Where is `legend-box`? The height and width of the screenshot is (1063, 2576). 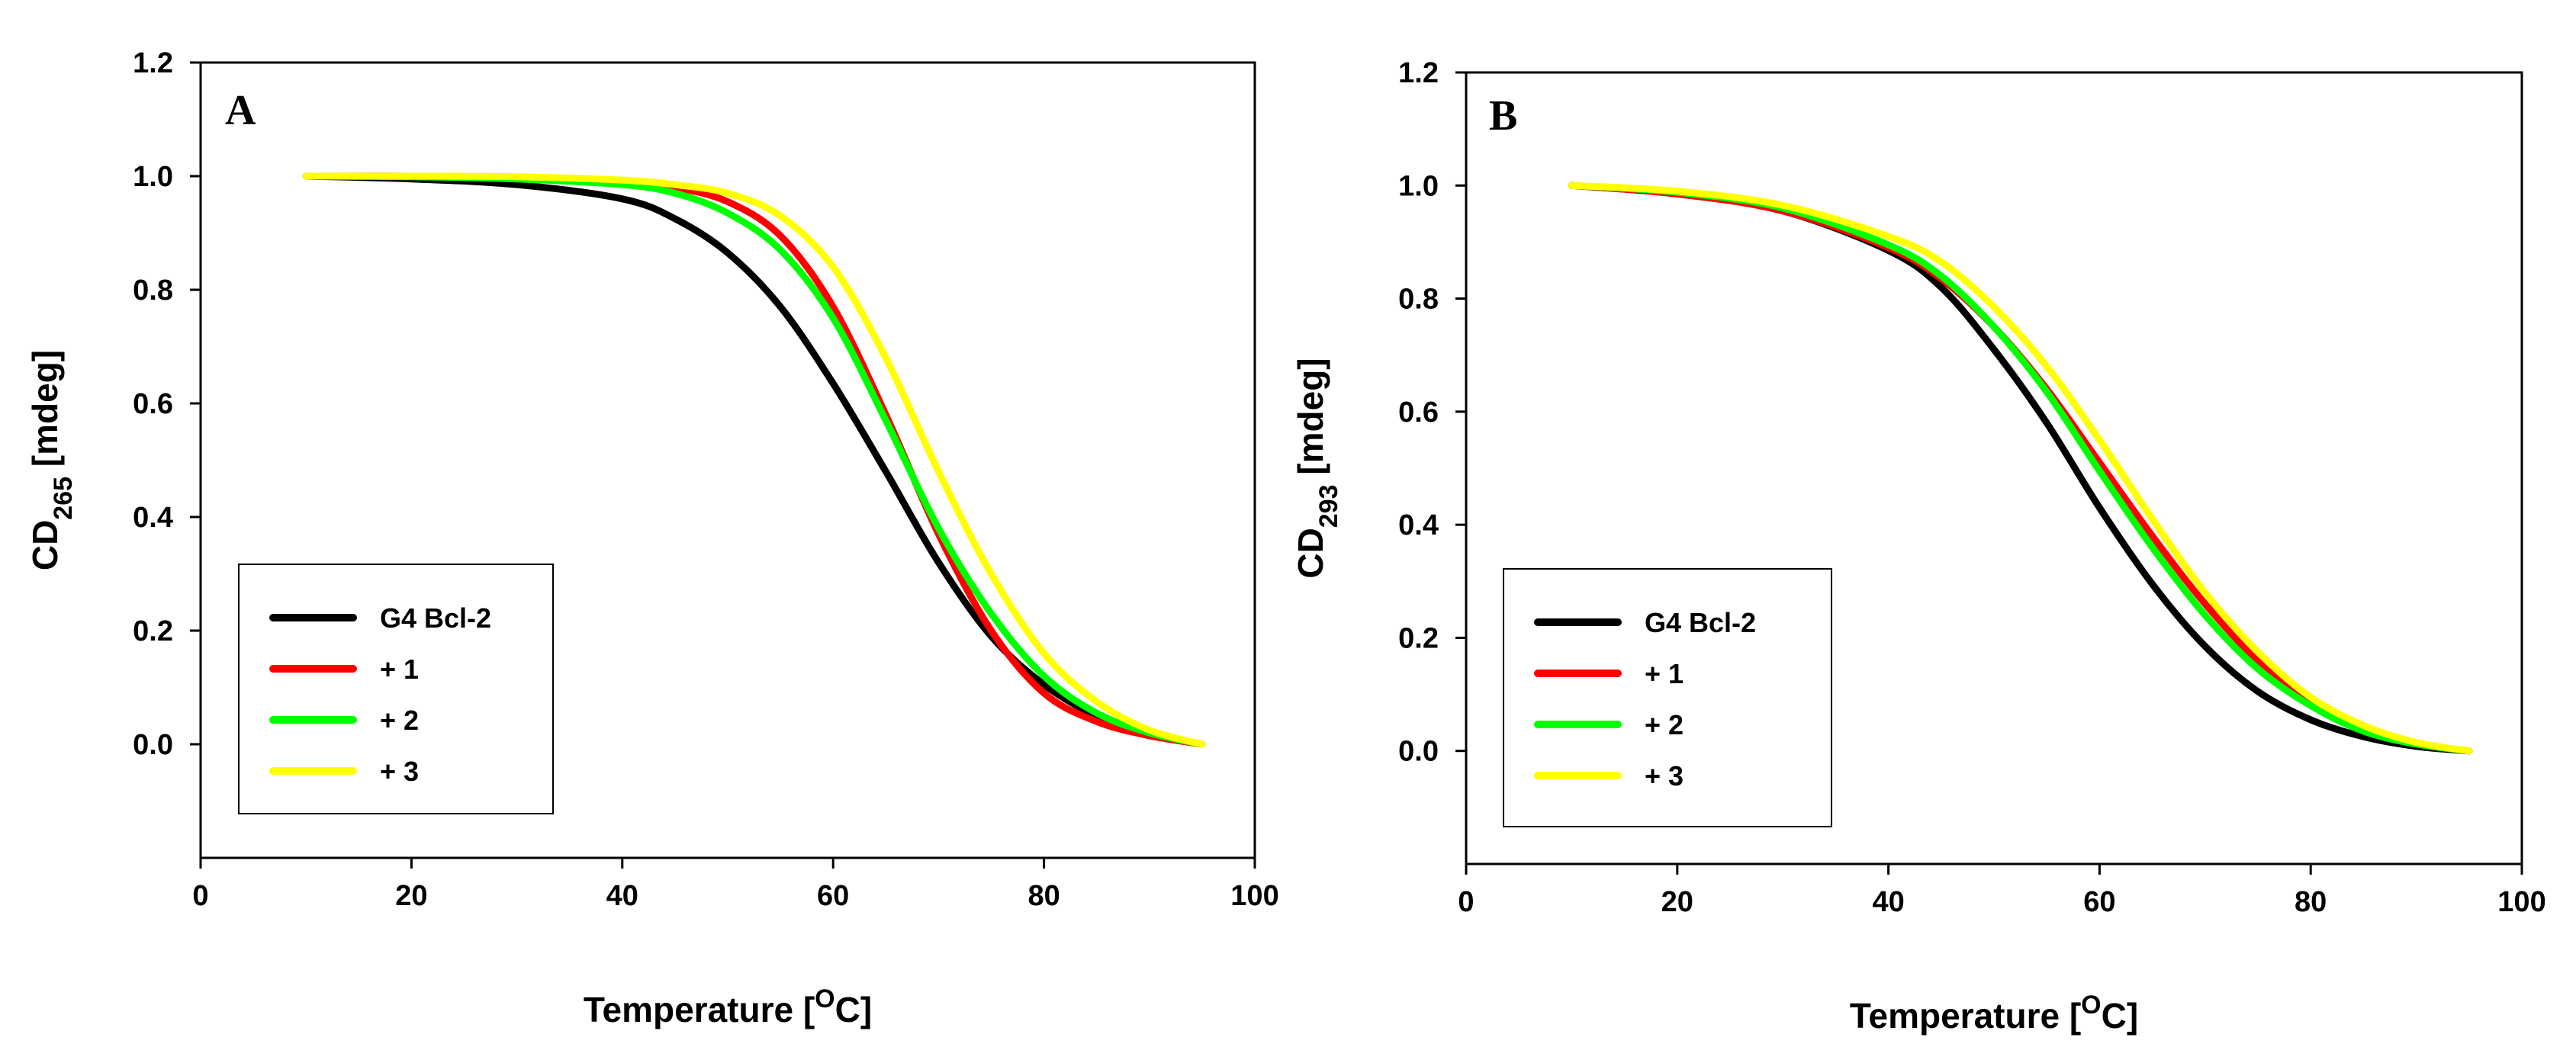 legend-box is located at coordinates (1667, 698).